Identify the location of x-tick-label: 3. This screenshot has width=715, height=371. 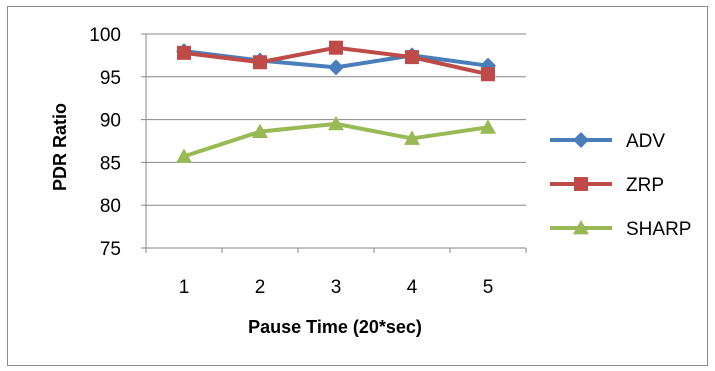
(336, 287).